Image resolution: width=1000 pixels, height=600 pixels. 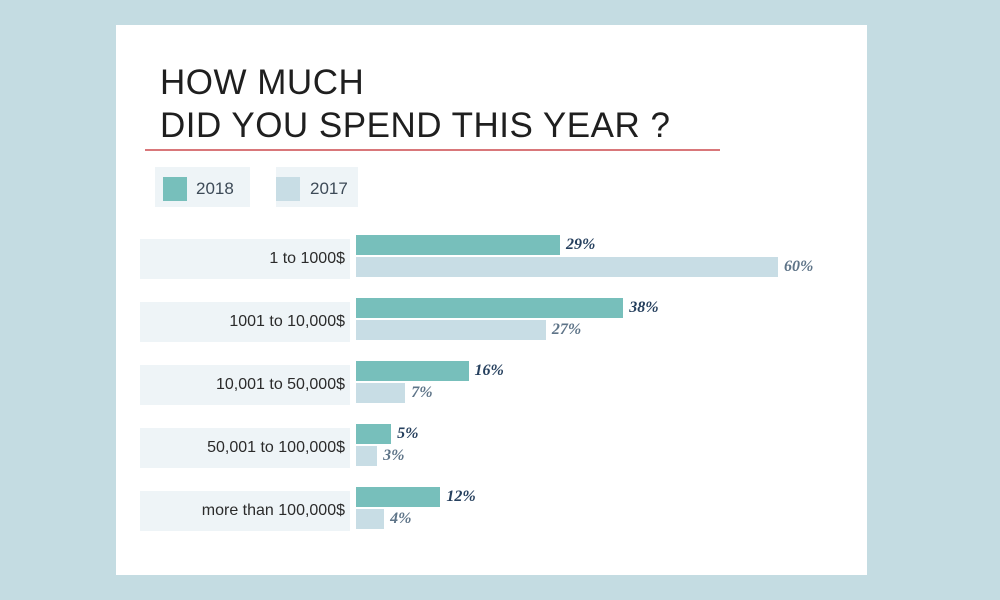 What do you see at coordinates (262, 82) in the screenshot?
I see `chart-title-line-1: HOW MUCH` at bounding box center [262, 82].